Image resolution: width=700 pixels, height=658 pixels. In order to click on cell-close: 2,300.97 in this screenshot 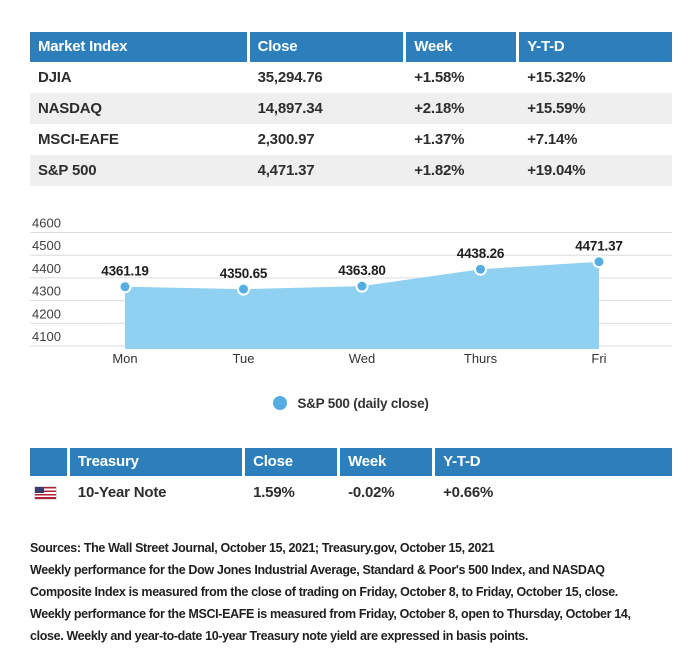, I will do `click(286, 139)`.